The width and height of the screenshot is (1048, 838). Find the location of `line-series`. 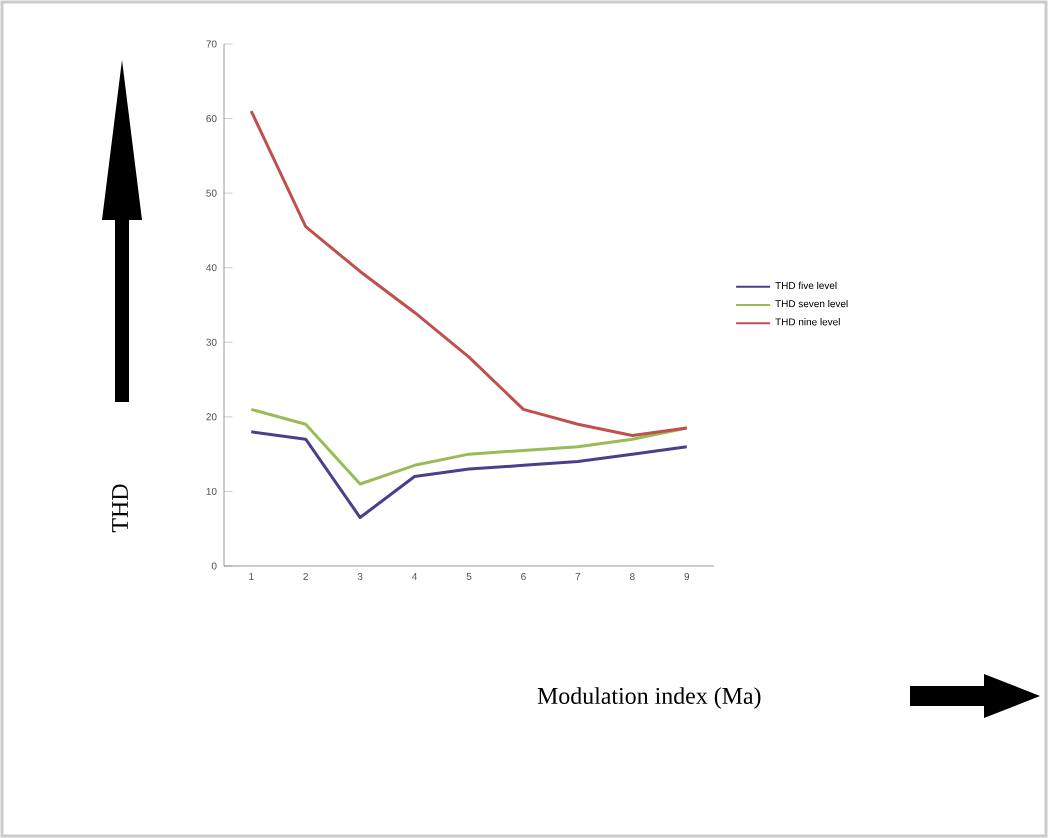

line-series is located at coordinates (469, 475).